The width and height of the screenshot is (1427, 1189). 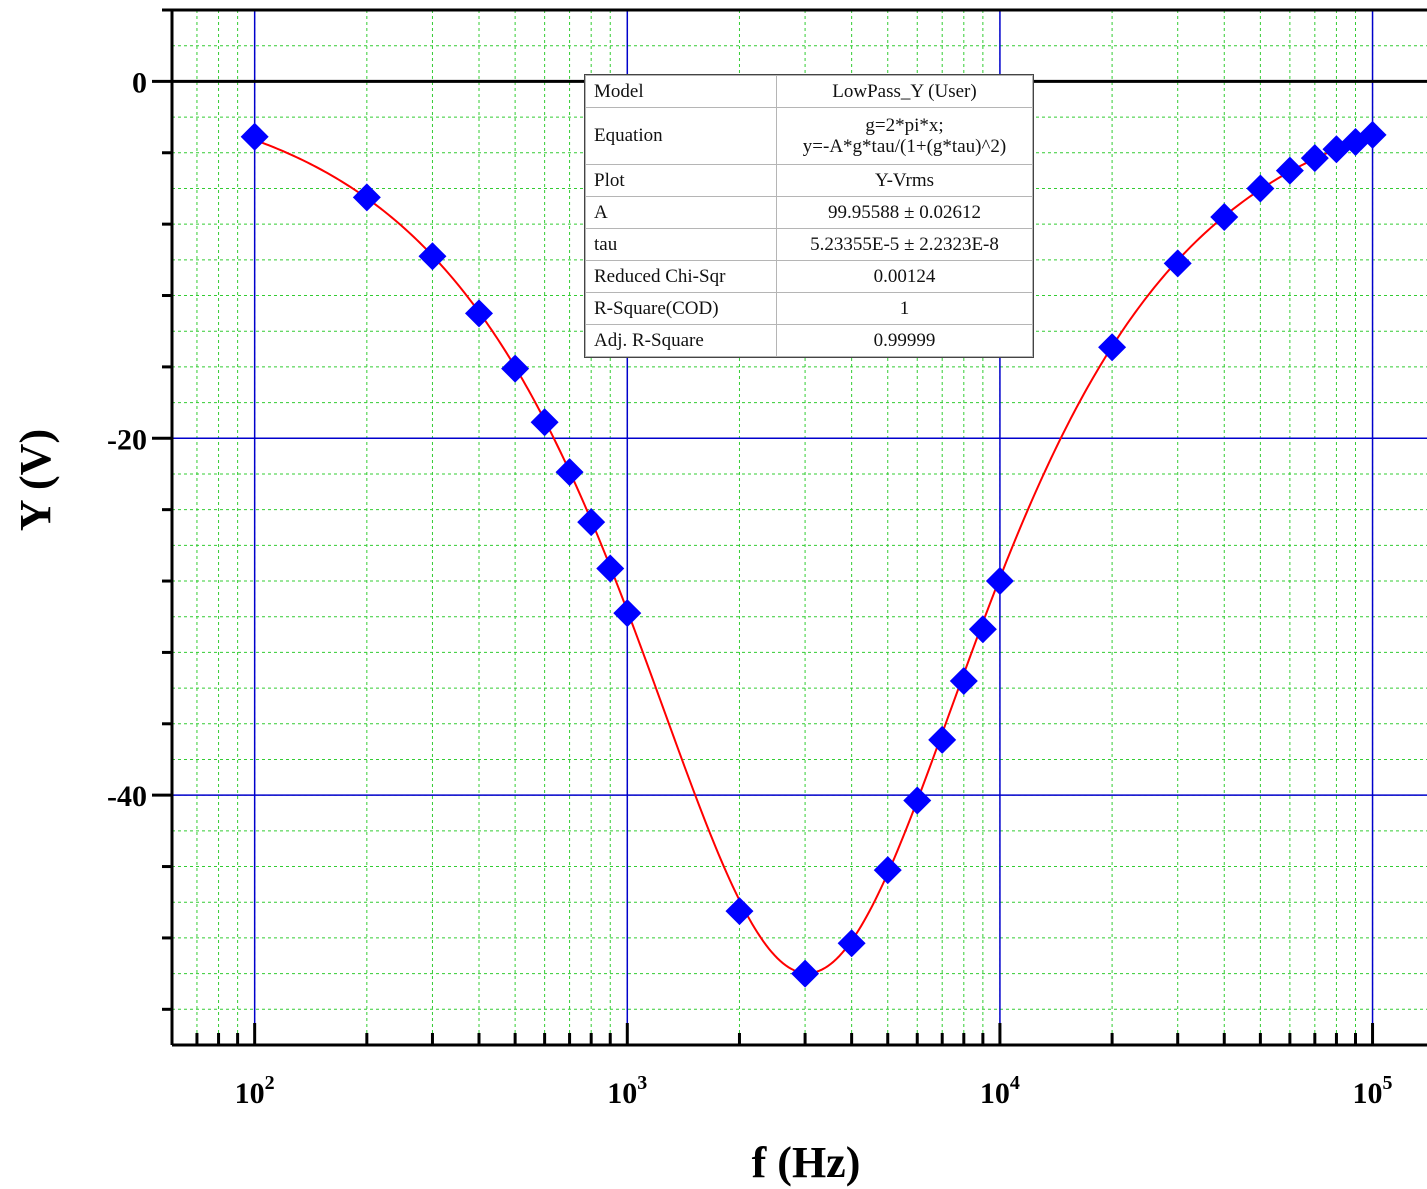 I want to click on fit-table-row: tau 5.23355E-5 ± 2.2323E-8, so click(x=809, y=244).